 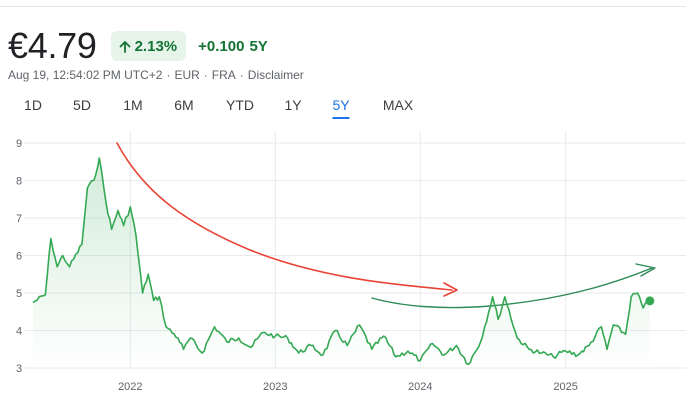 What do you see at coordinates (645, 270) in the screenshot?
I see `green-annotation-arrowhead` at bounding box center [645, 270].